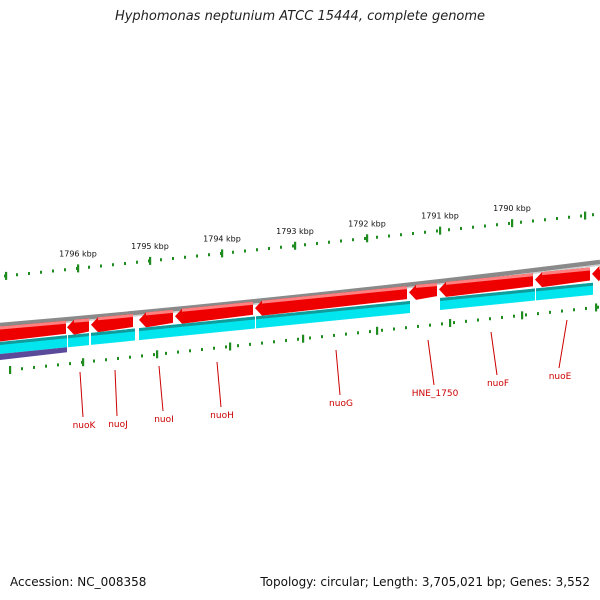 This screenshot has height=600, width=600. Describe the element at coordinates (118, 425) in the screenshot. I see `gene-label-nuoj: nuoJ` at that location.